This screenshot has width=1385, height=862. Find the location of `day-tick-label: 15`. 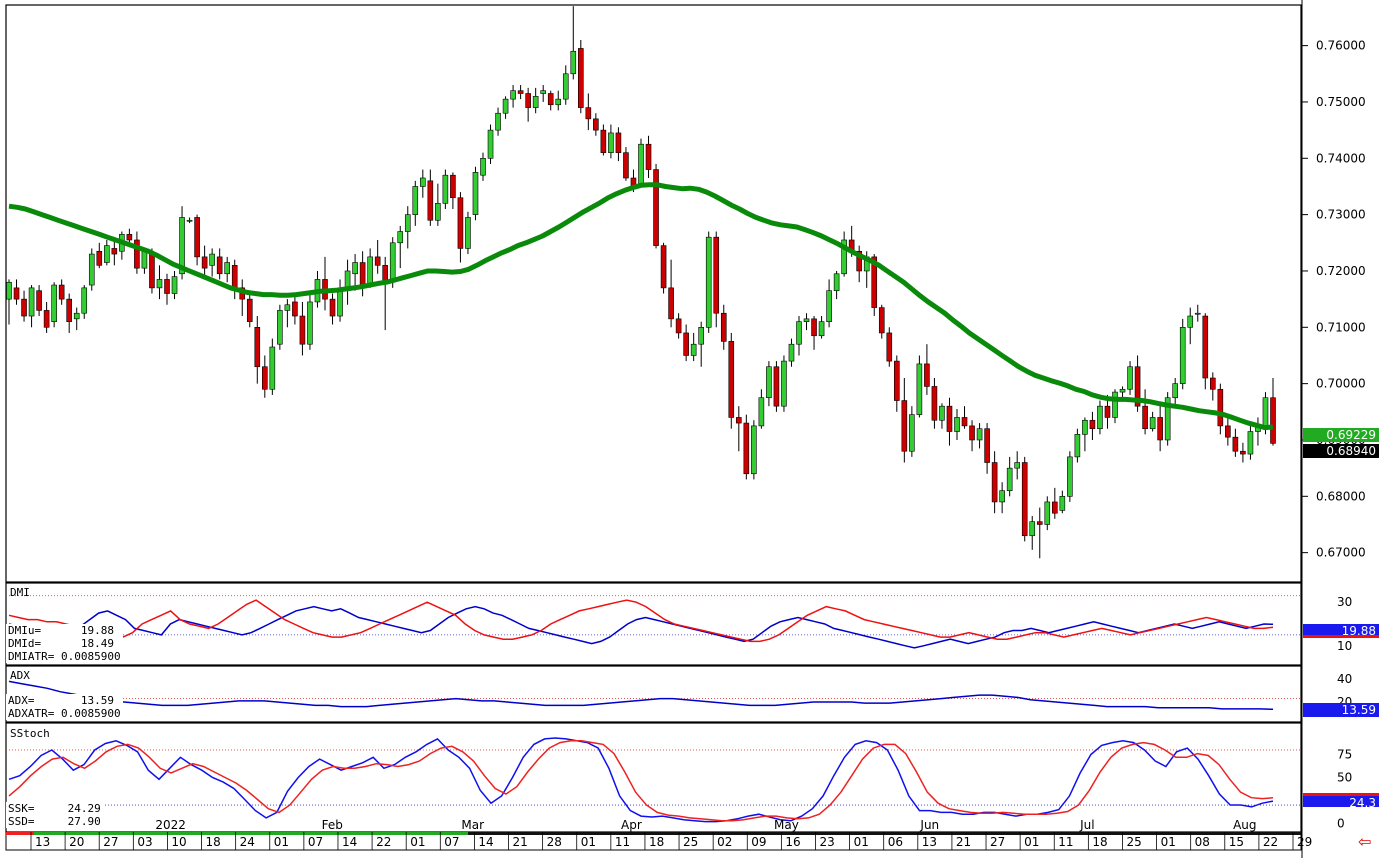

day-tick-label: 15 is located at coordinates (1236, 842).